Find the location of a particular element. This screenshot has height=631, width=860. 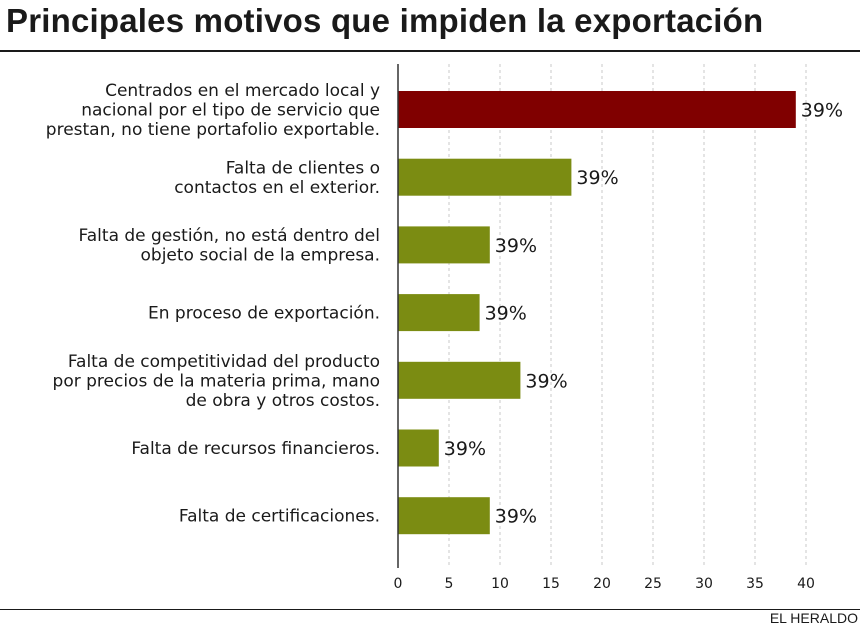

x-axis-ticks: 0 5 10 15 20 25 30 35 40 is located at coordinates (604, 584).